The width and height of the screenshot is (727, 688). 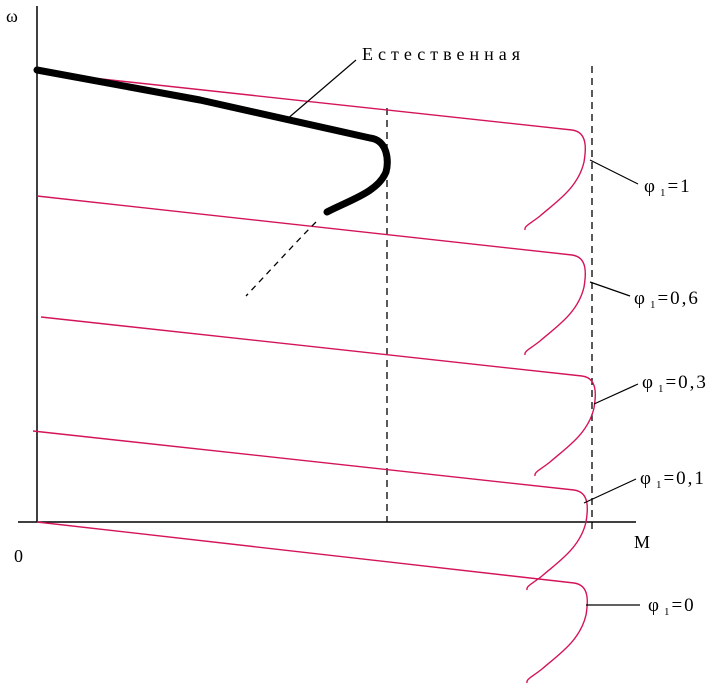 What do you see at coordinates (686, 382) in the screenshot?
I see `phi-value: =0,3` at bounding box center [686, 382].